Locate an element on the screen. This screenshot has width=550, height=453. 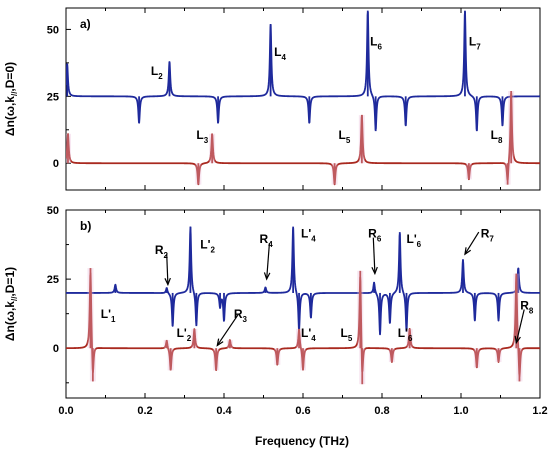
peak-label: L'4 is located at coordinates (308, 235).